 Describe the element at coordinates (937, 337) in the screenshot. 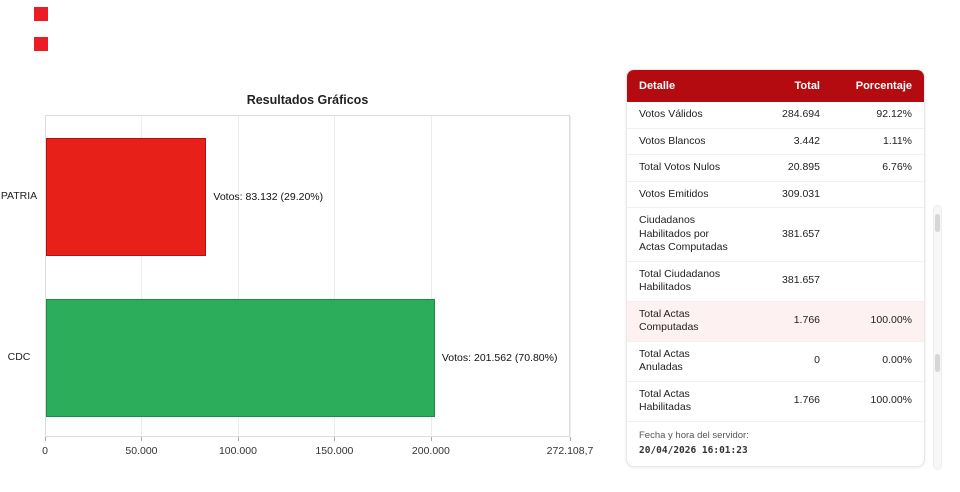

I see `scrollbar` at that location.